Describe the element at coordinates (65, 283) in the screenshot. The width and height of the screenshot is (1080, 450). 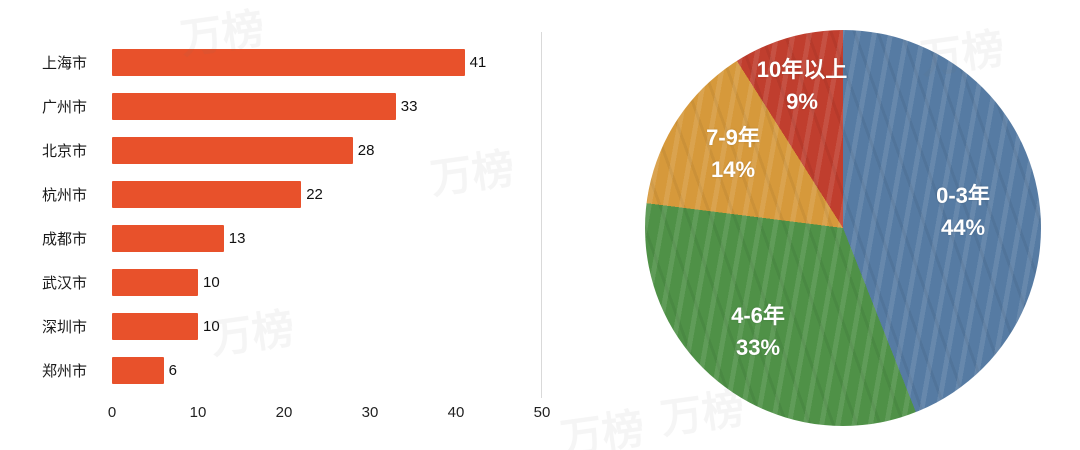
I see `bar-category-label: 武汉市` at that location.